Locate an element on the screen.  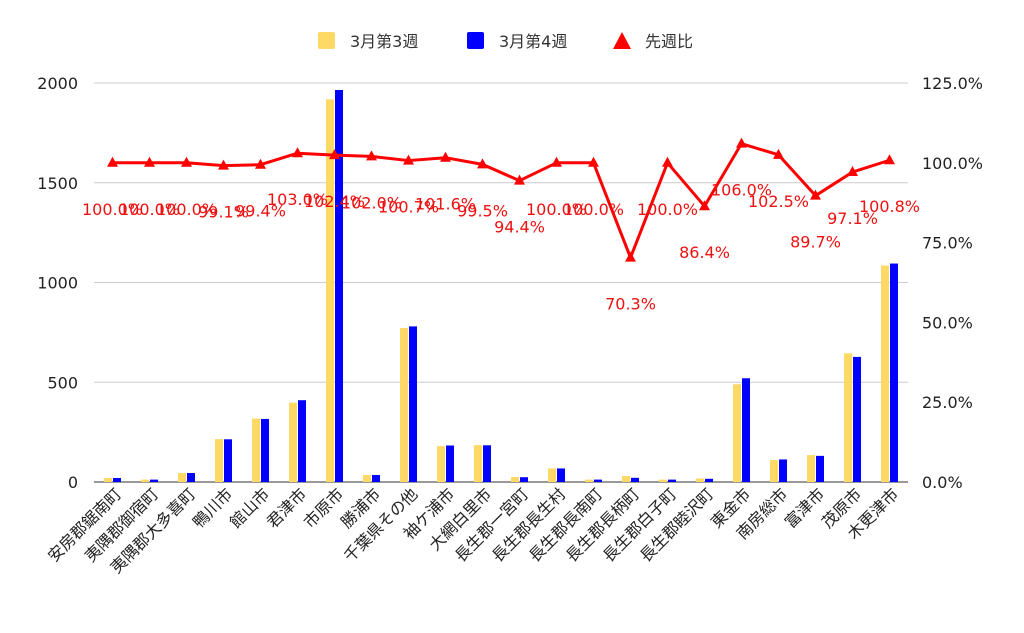
ratio-data-label: 89.7% is located at coordinates (815, 242).